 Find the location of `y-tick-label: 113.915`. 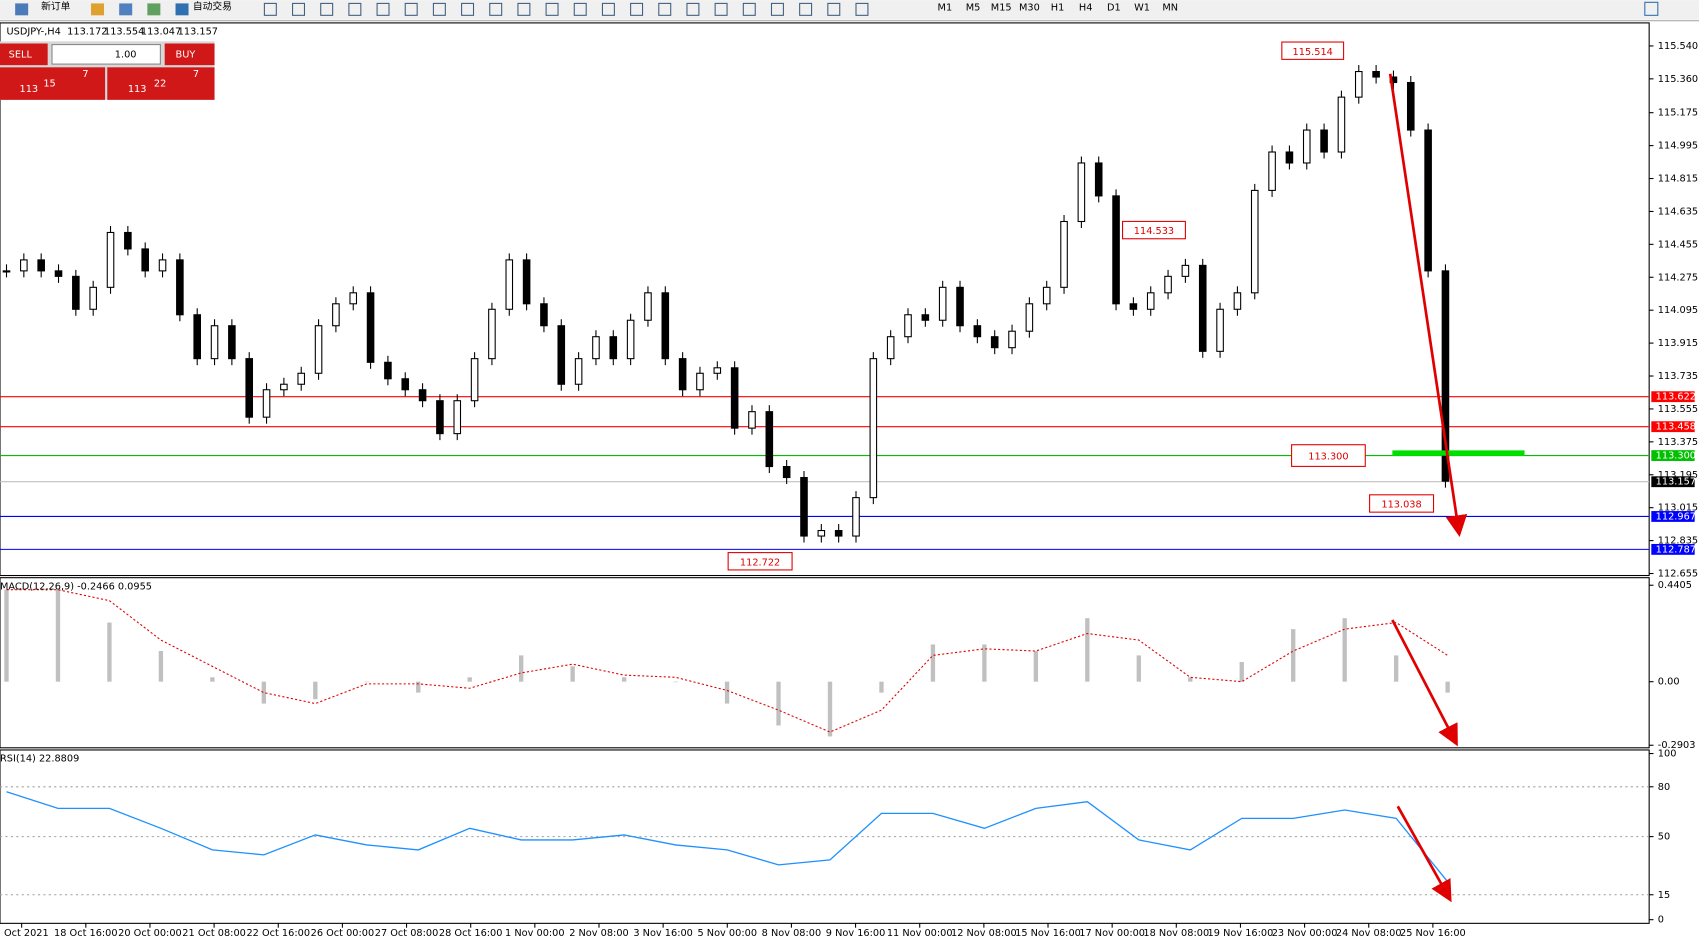

y-tick-label: 113.915 is located at coordinates (1678, 343).